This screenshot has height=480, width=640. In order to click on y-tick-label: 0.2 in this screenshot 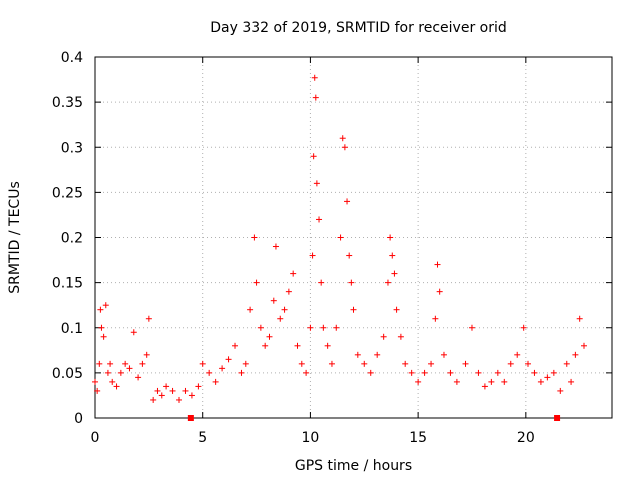, I will do `click(72, 239)`.